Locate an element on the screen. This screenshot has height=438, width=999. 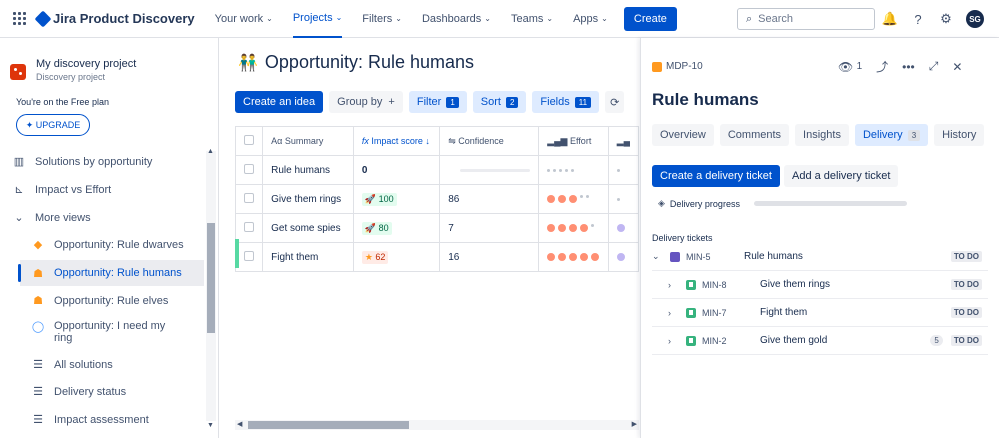
table-icon: ▥ is located at coordinates (19, 162).